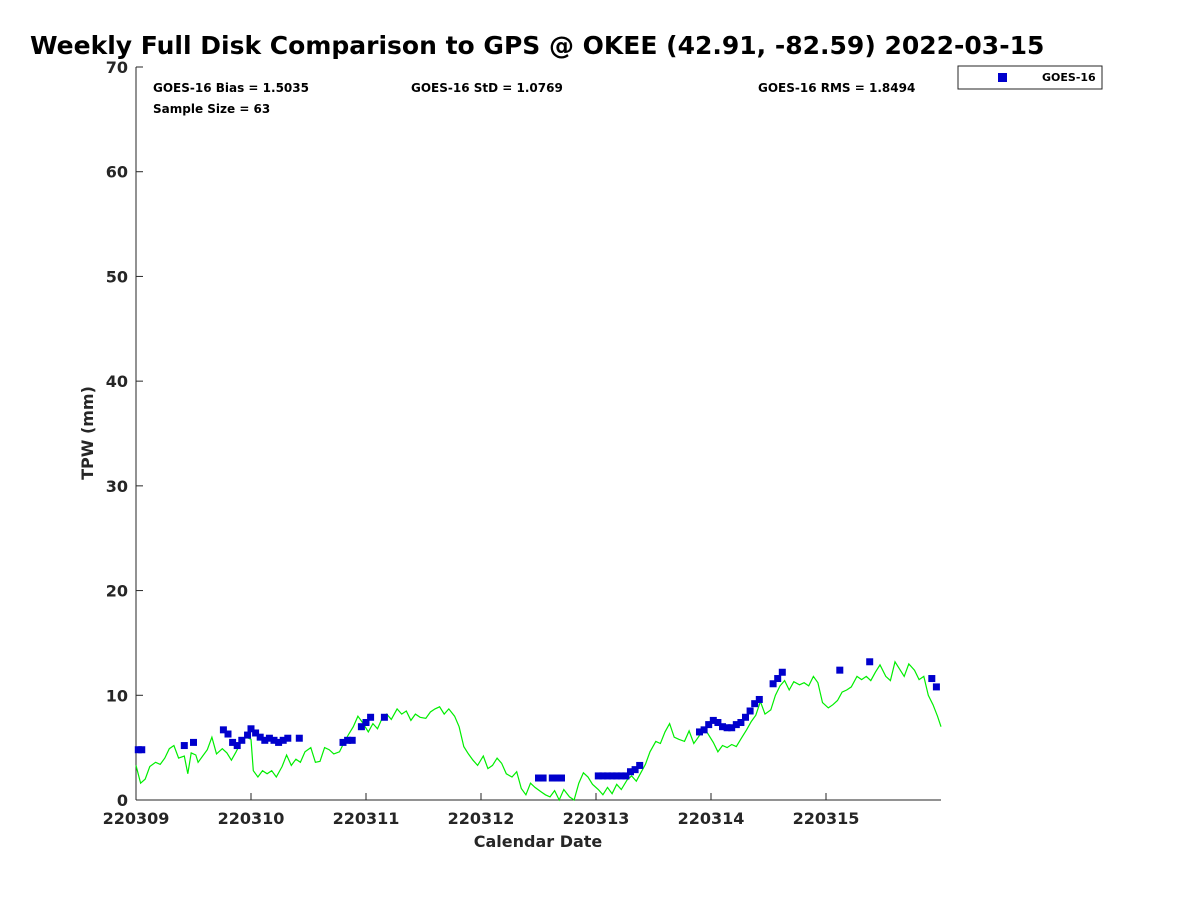 This screenshot has width=1200, height=900. I want to click on x-tick-label: 220315, so click(826, 818).